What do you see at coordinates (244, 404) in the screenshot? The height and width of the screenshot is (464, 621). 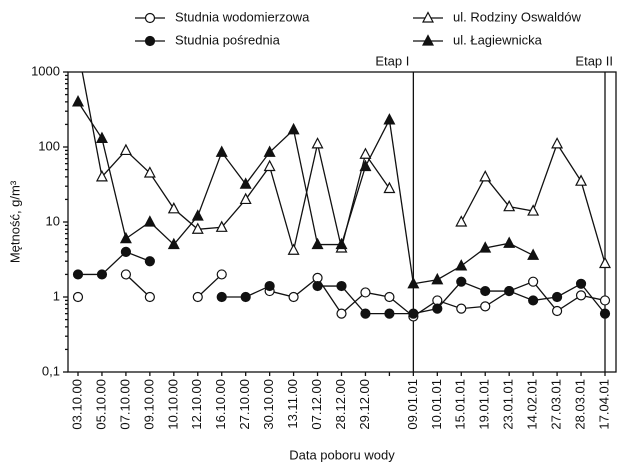 I see `x-tick-label: 27.10.00` at bounding box center [244, 404].